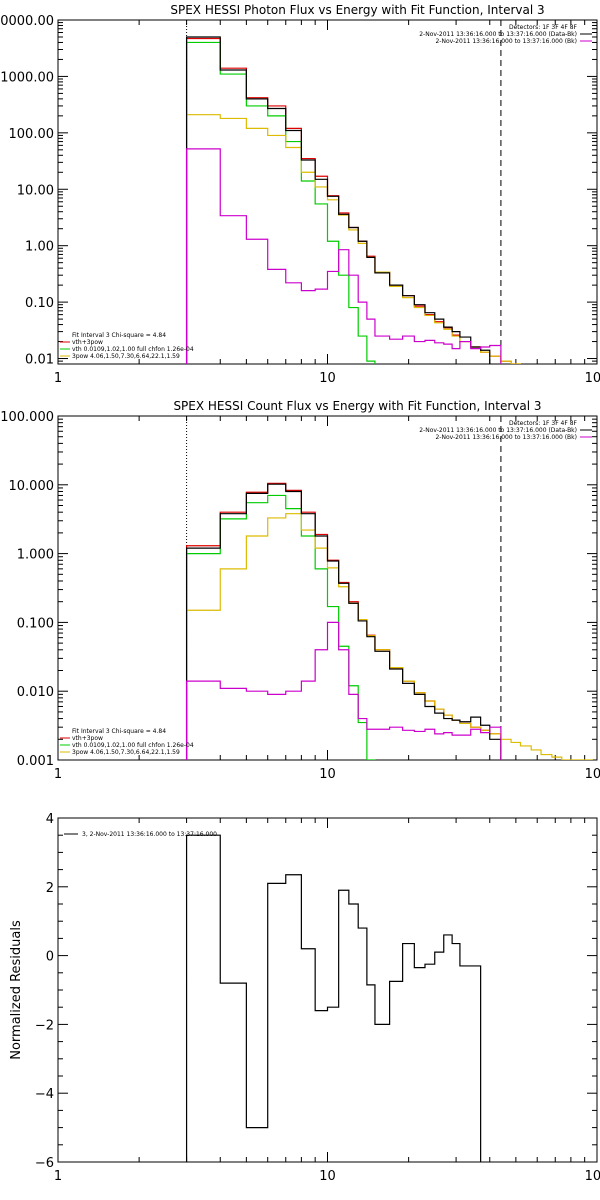  What do you see at coordinates (32, 134) in the screenshot?
I see `y-tick-label: 100.00` at bounding box center [32, 134].